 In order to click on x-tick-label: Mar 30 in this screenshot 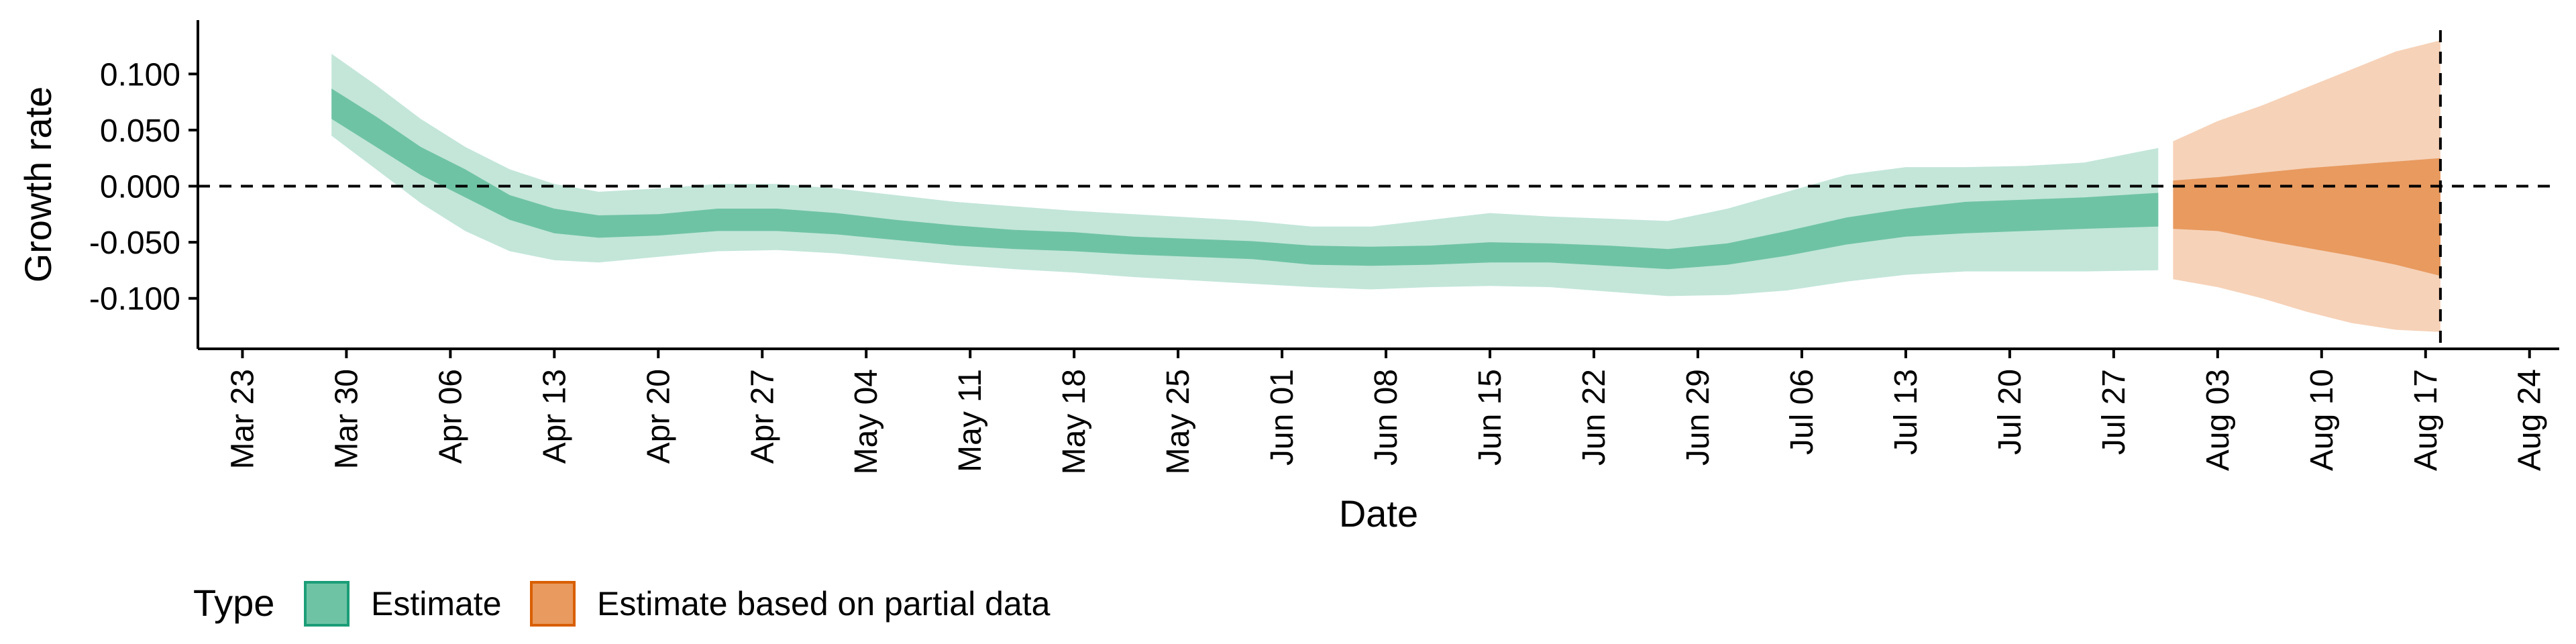, I will do `click(346, 419)`.